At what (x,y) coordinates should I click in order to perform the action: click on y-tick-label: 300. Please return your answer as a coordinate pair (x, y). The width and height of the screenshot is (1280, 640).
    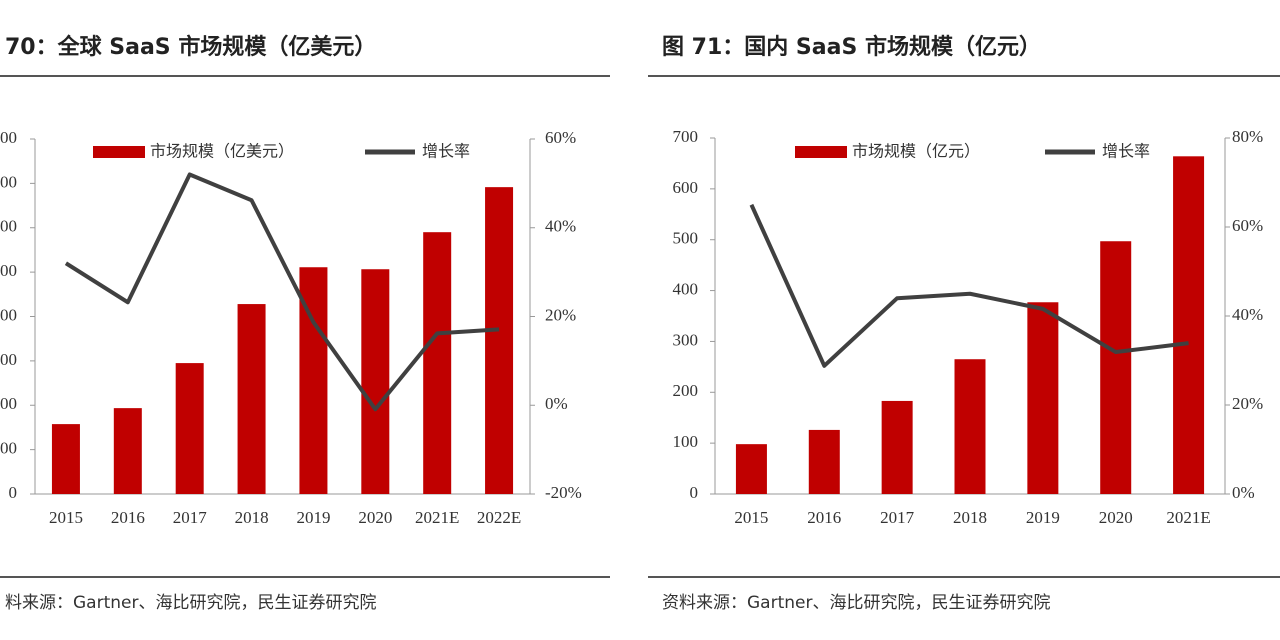
    Looking at the image, I should click on (686, 339).